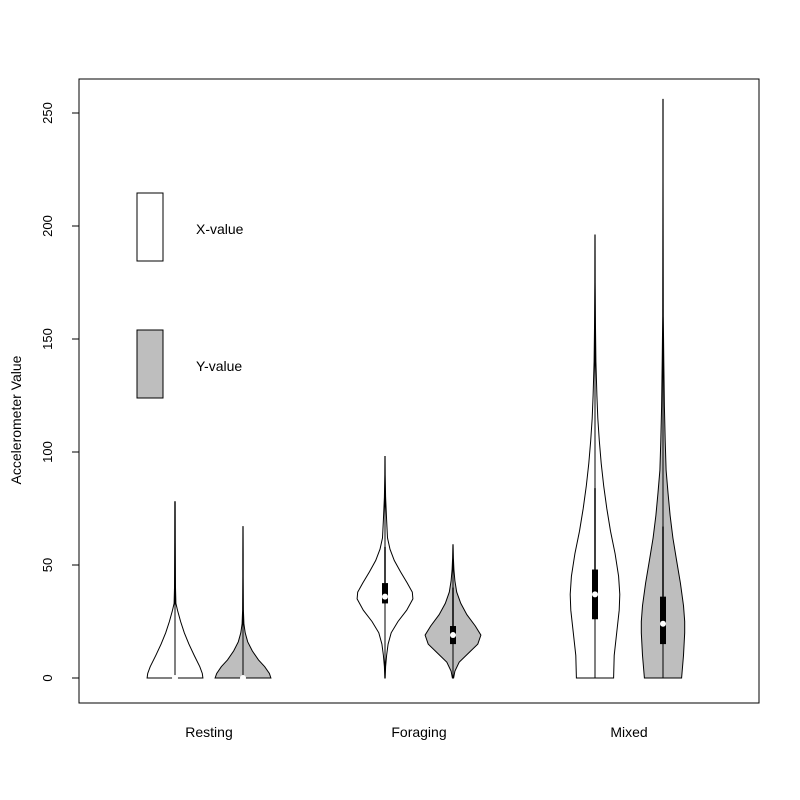 The height and width of the screenshot is (800, 800). I want to click on y-tick-label: 100, so click(47, 452).